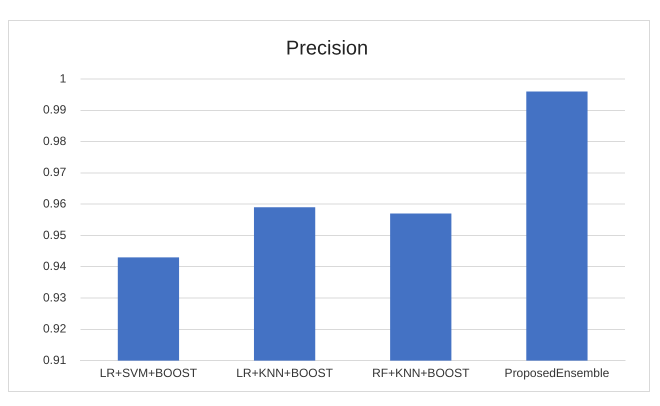  Describe the element at coordinates (285, 373) in the screenshot. I see `x-tick-label: LR+KNN+BOOST` at that location.